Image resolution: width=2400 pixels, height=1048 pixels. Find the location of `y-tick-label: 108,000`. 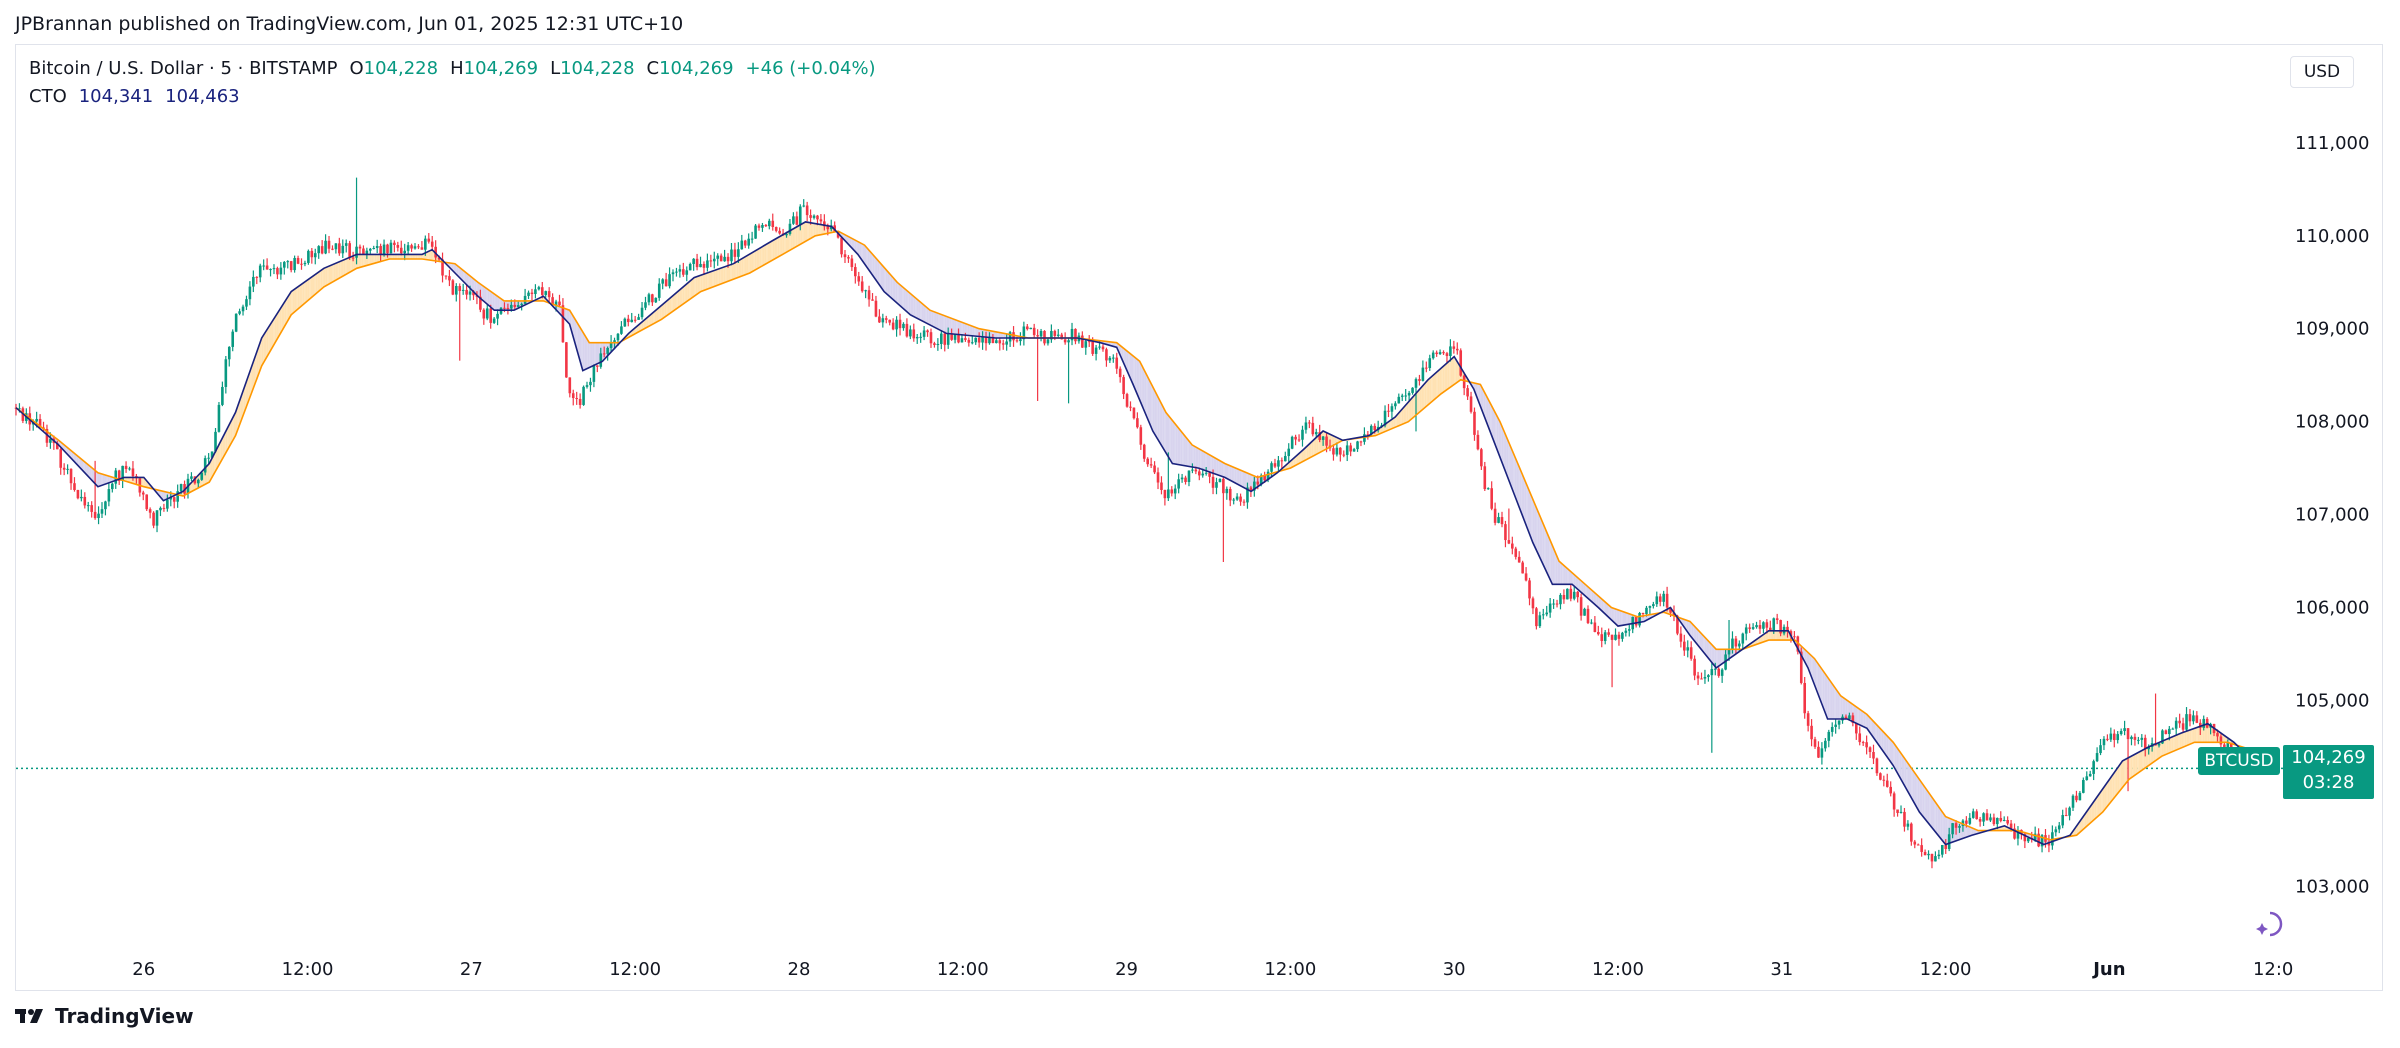

y-tick-label: 108,000 is located at coordinates (2332, 422).